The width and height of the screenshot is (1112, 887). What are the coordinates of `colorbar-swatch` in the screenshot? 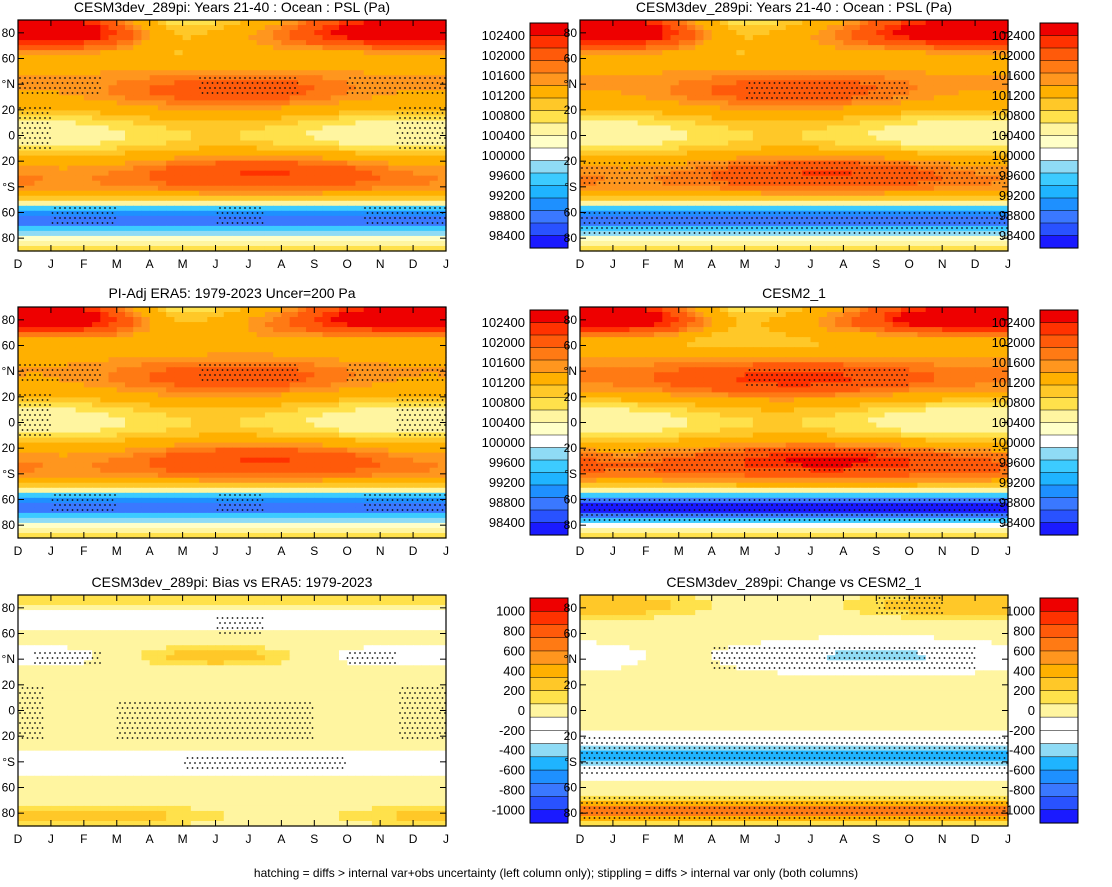 It's located at (549, 142).